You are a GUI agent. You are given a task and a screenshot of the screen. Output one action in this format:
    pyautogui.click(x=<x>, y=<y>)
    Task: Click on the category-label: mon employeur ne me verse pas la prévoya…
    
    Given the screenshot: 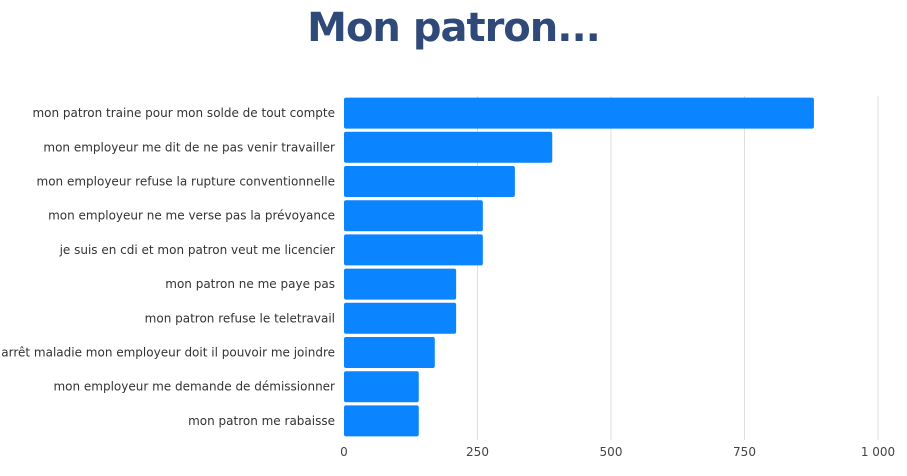 What is the action you would take?
    pyautogui.click(x=191, y=216)
    